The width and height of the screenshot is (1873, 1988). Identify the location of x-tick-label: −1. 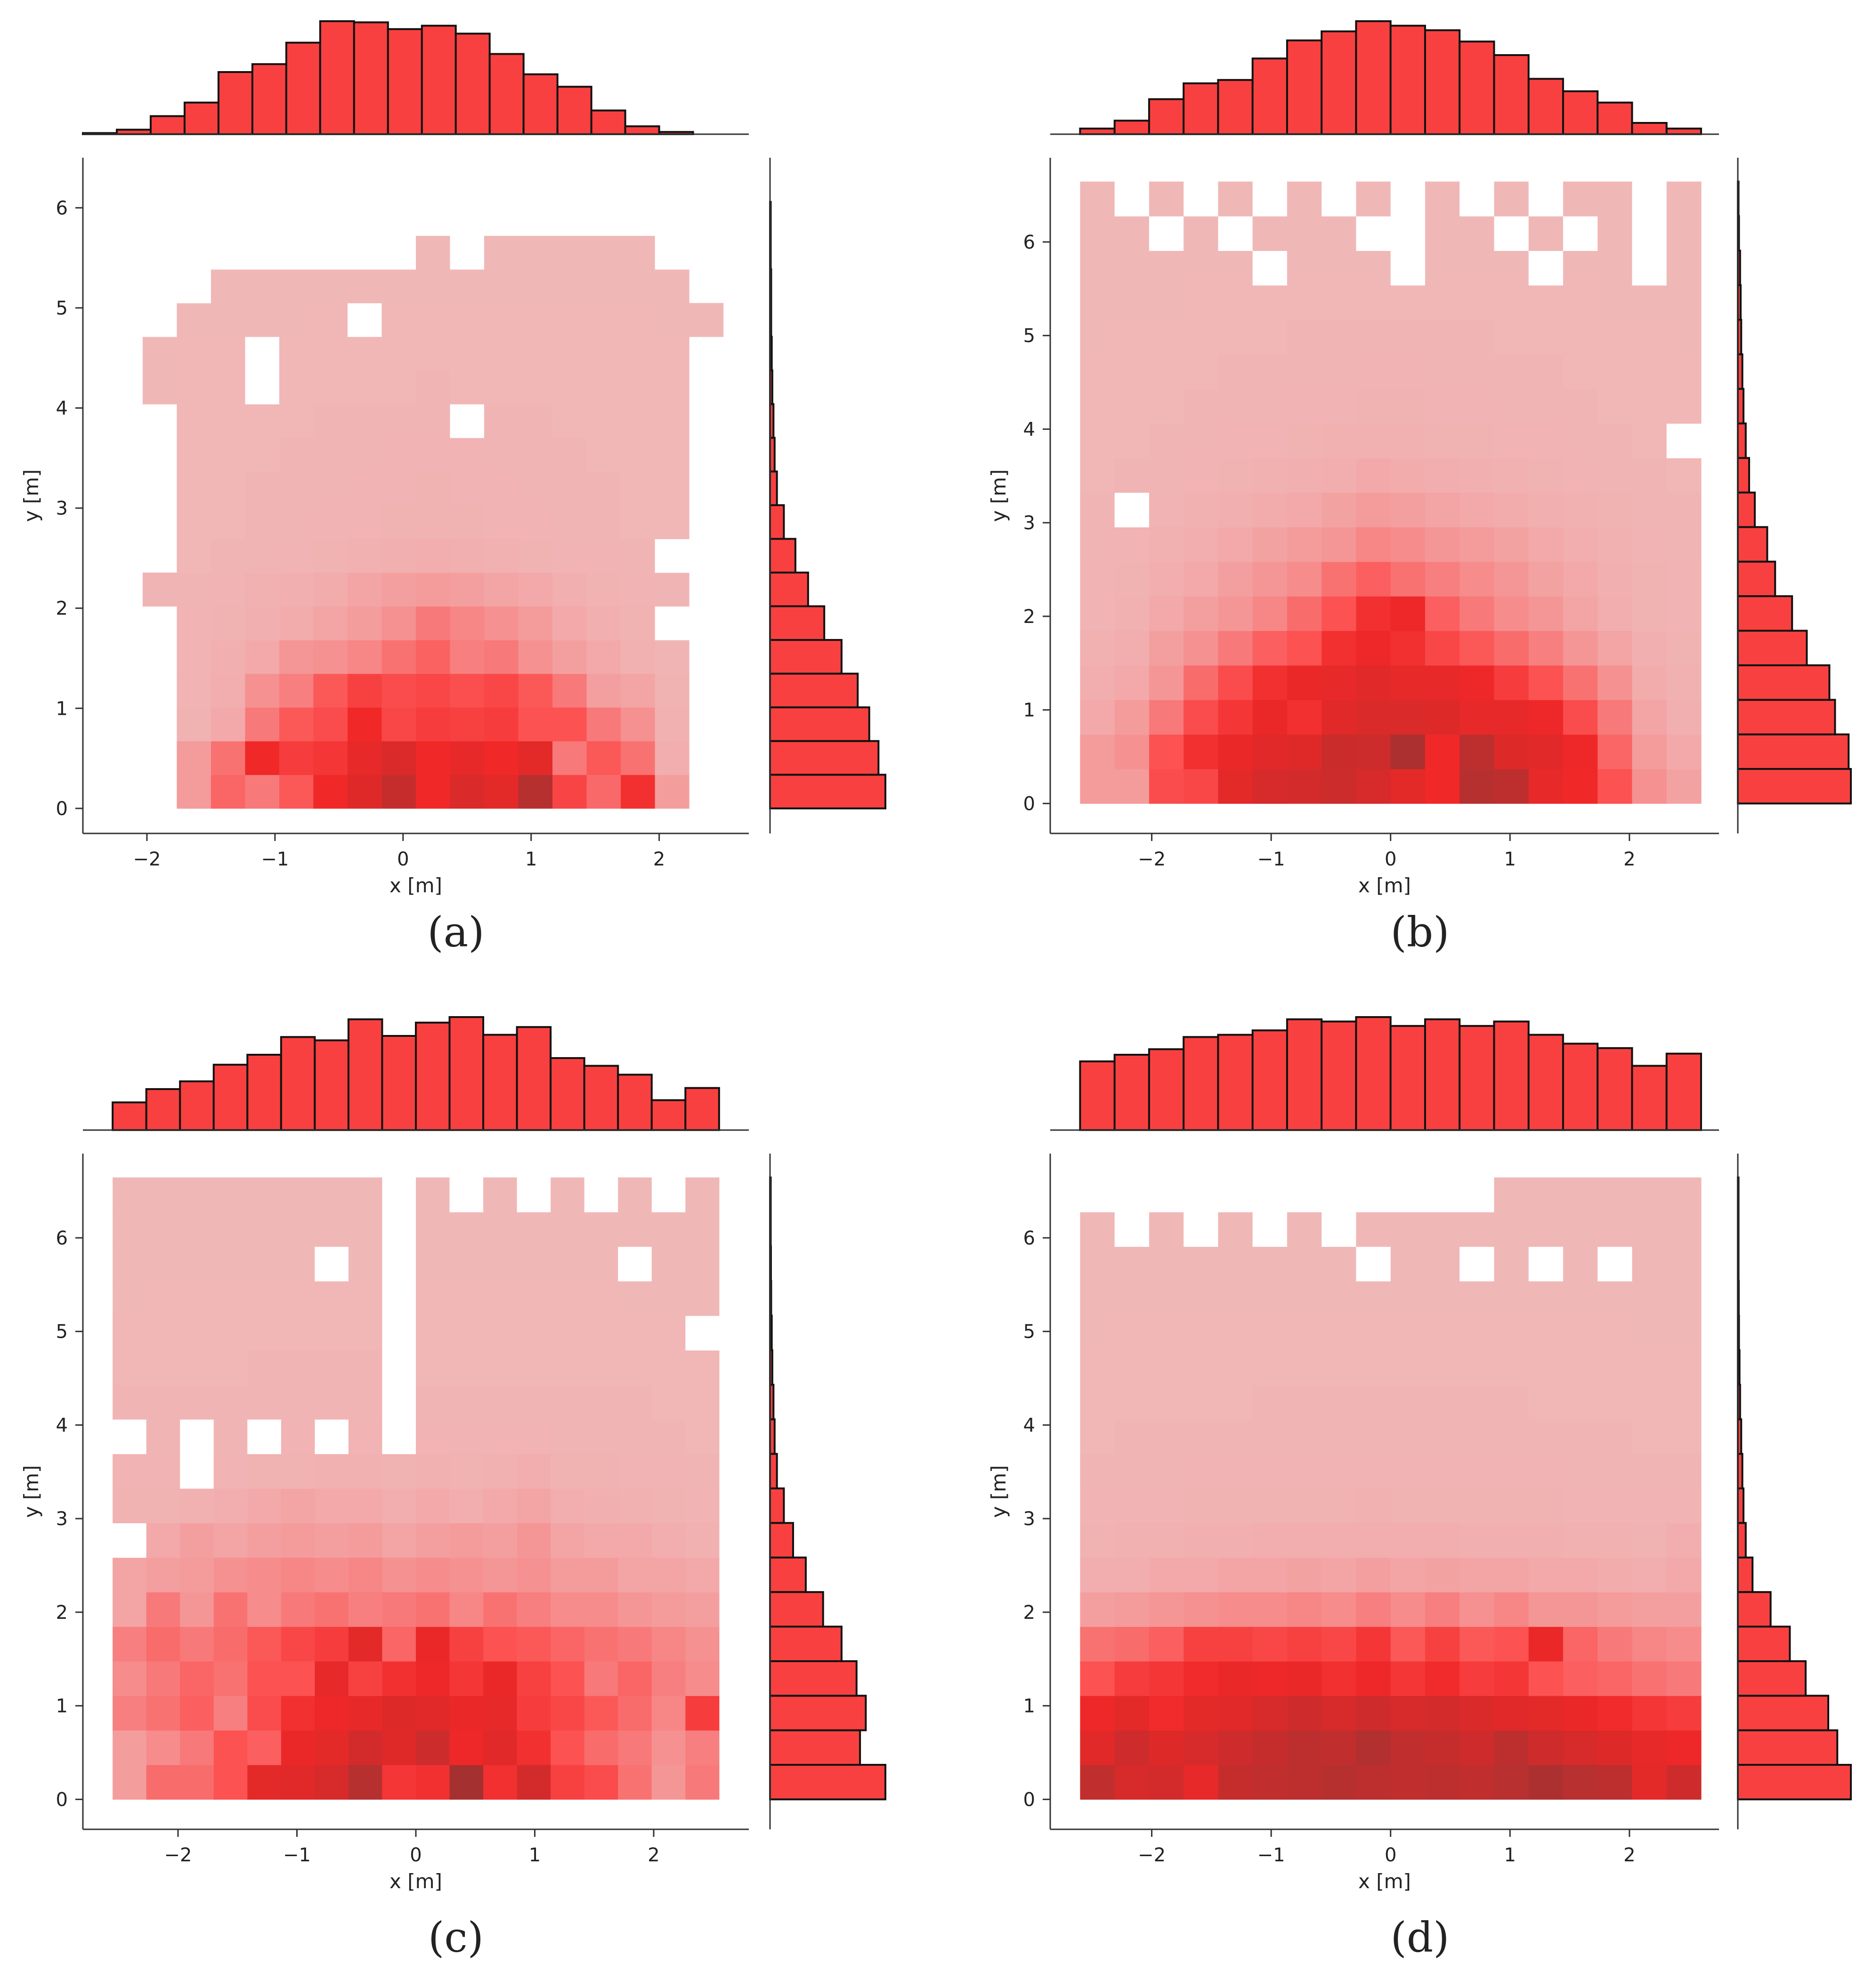
(1271, 1855).